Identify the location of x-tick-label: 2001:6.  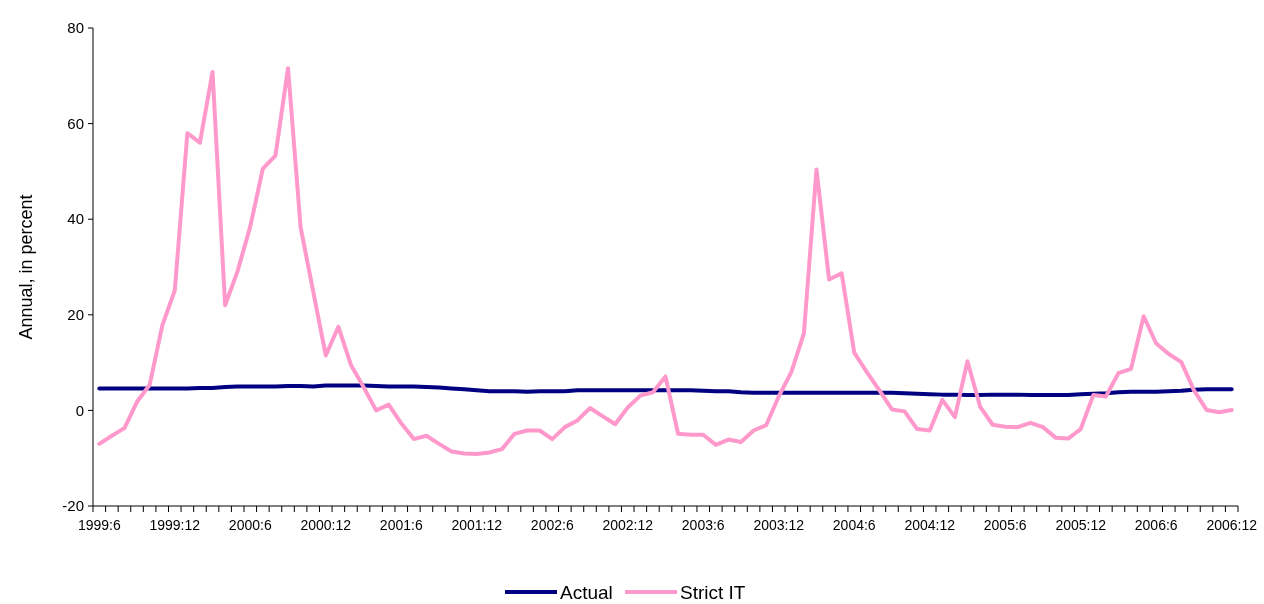
(401, 525).